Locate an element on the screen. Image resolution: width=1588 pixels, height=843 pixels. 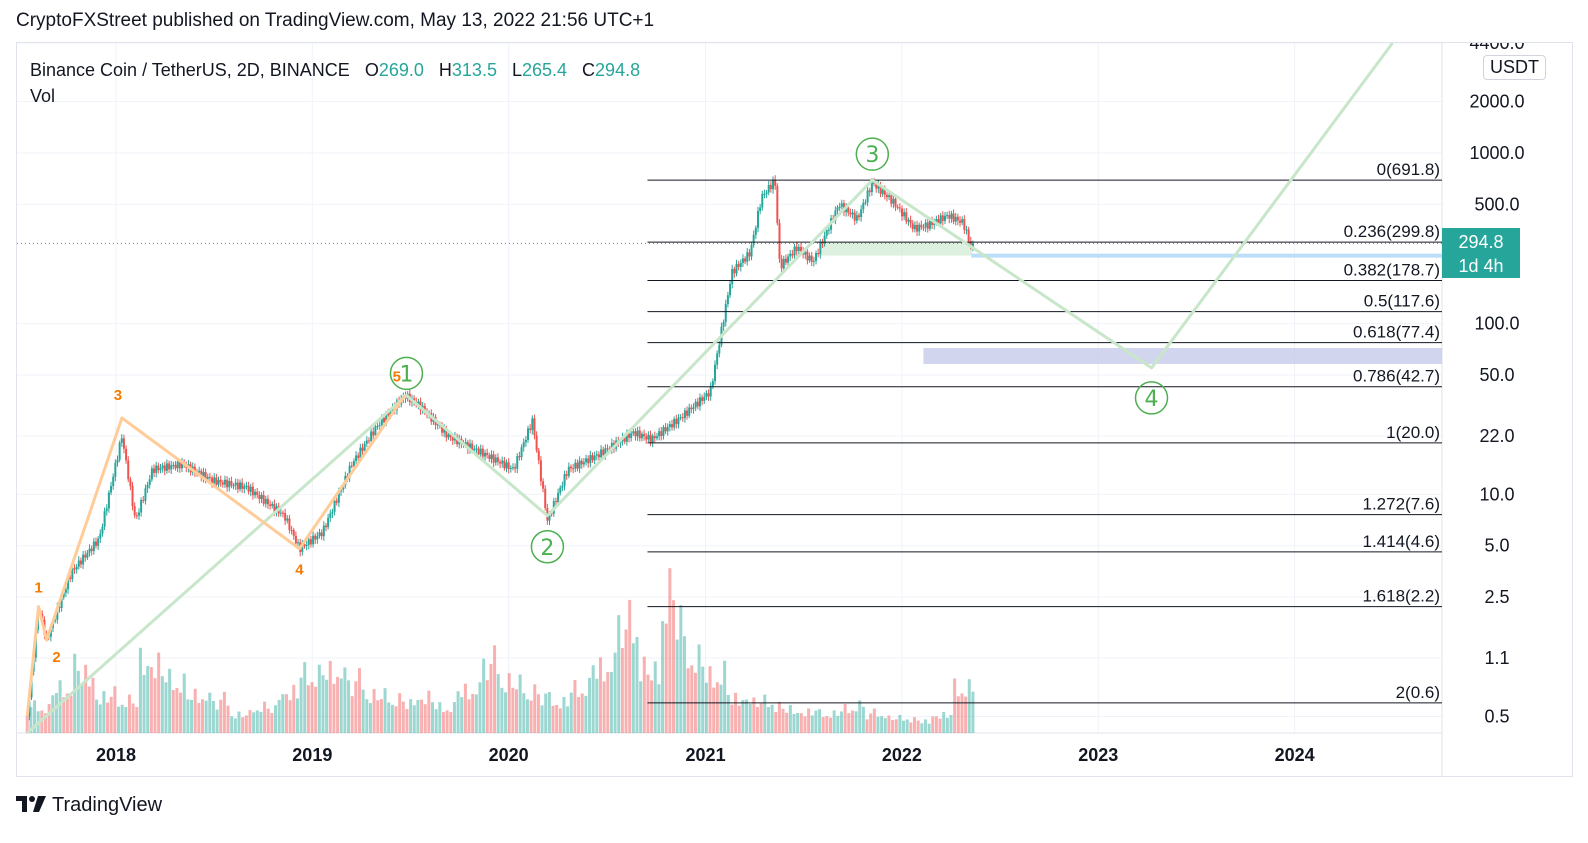
tradingview-footer: TradingView is located at coordinates (89, 805).